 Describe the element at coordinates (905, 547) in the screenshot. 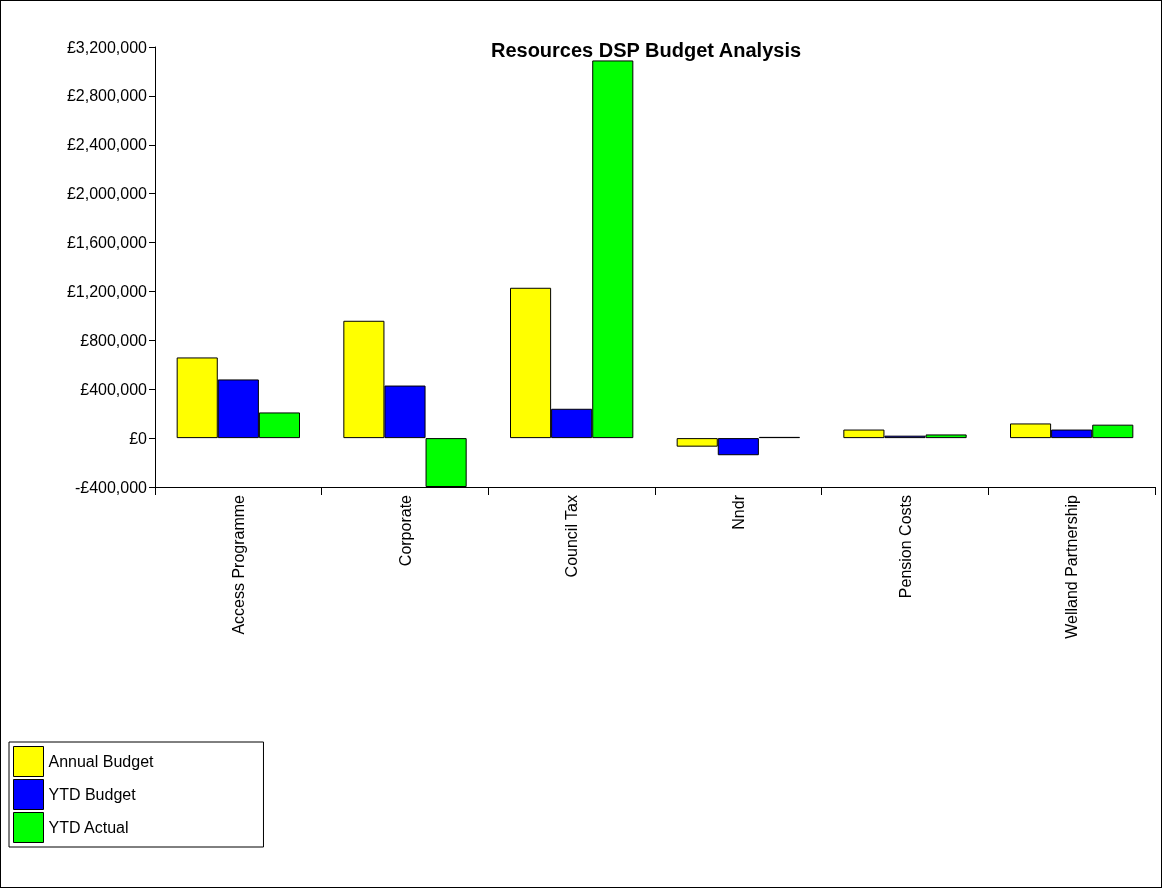

I see `x-tick-label: Pension Costs` at that location.